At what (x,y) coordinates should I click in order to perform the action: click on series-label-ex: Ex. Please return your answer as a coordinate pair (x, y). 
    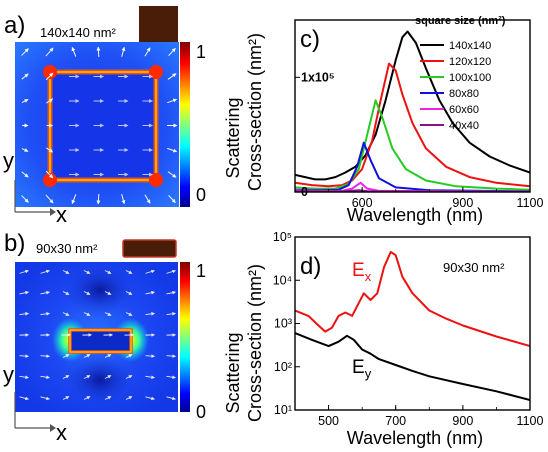
    Looking at the image, I should click on (362, 272).